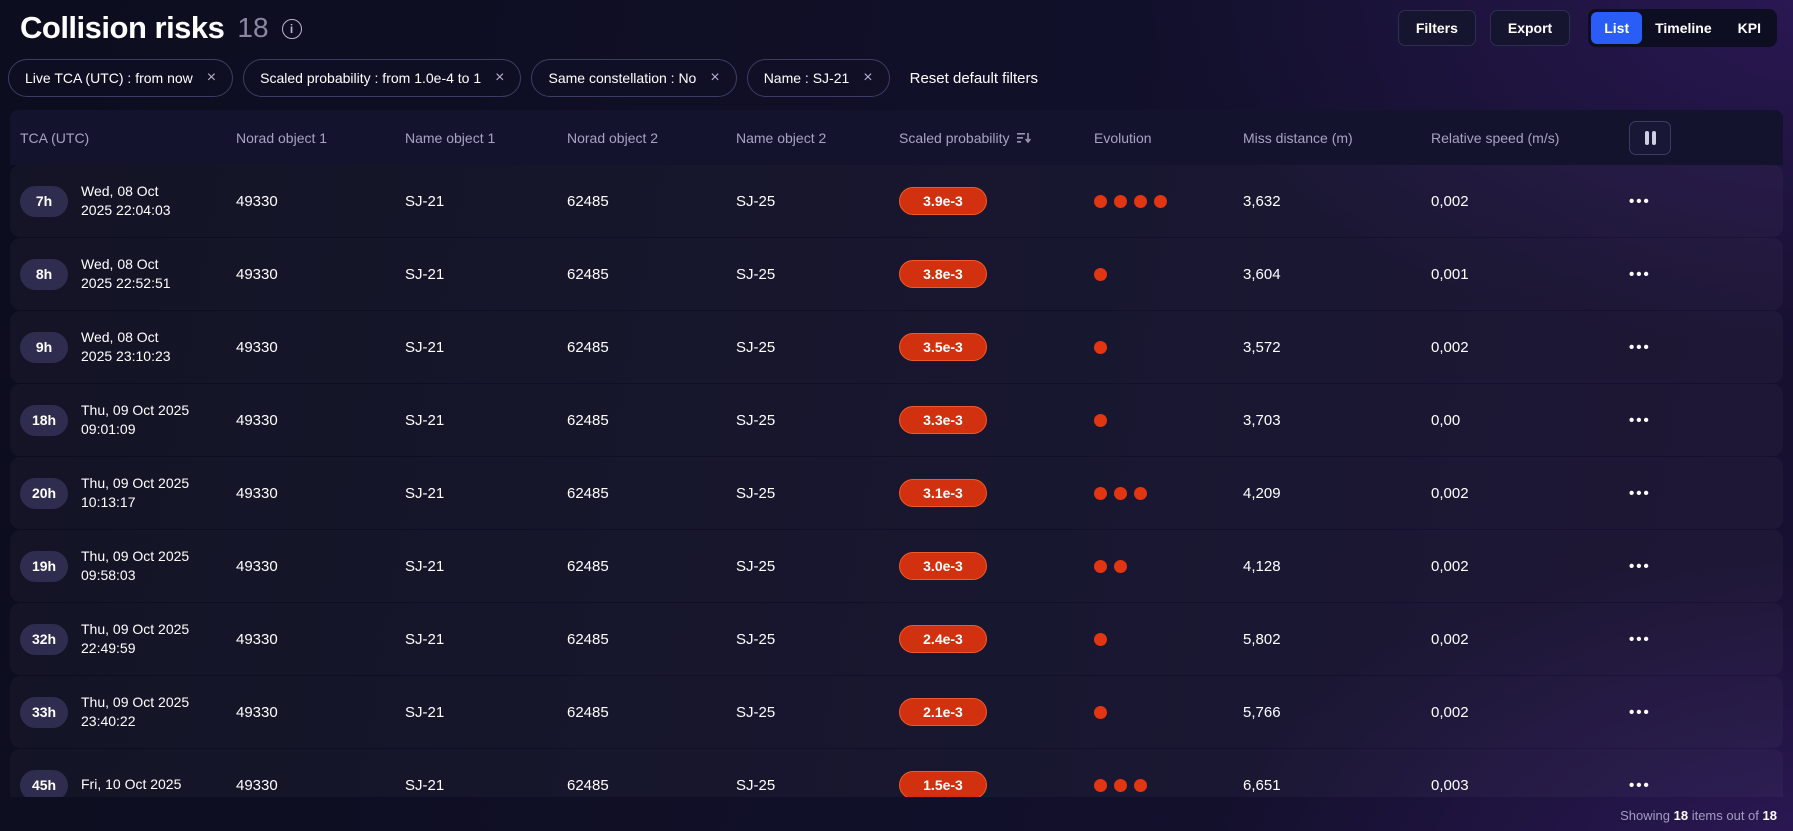 Image resolution: width=1793 pixels, height=831 pixels. What do you see at coordinates (120, 263) in the screenshot?
I see `tca-date-line1: Wed, 08 Oct` at bounding box center [120, 263].